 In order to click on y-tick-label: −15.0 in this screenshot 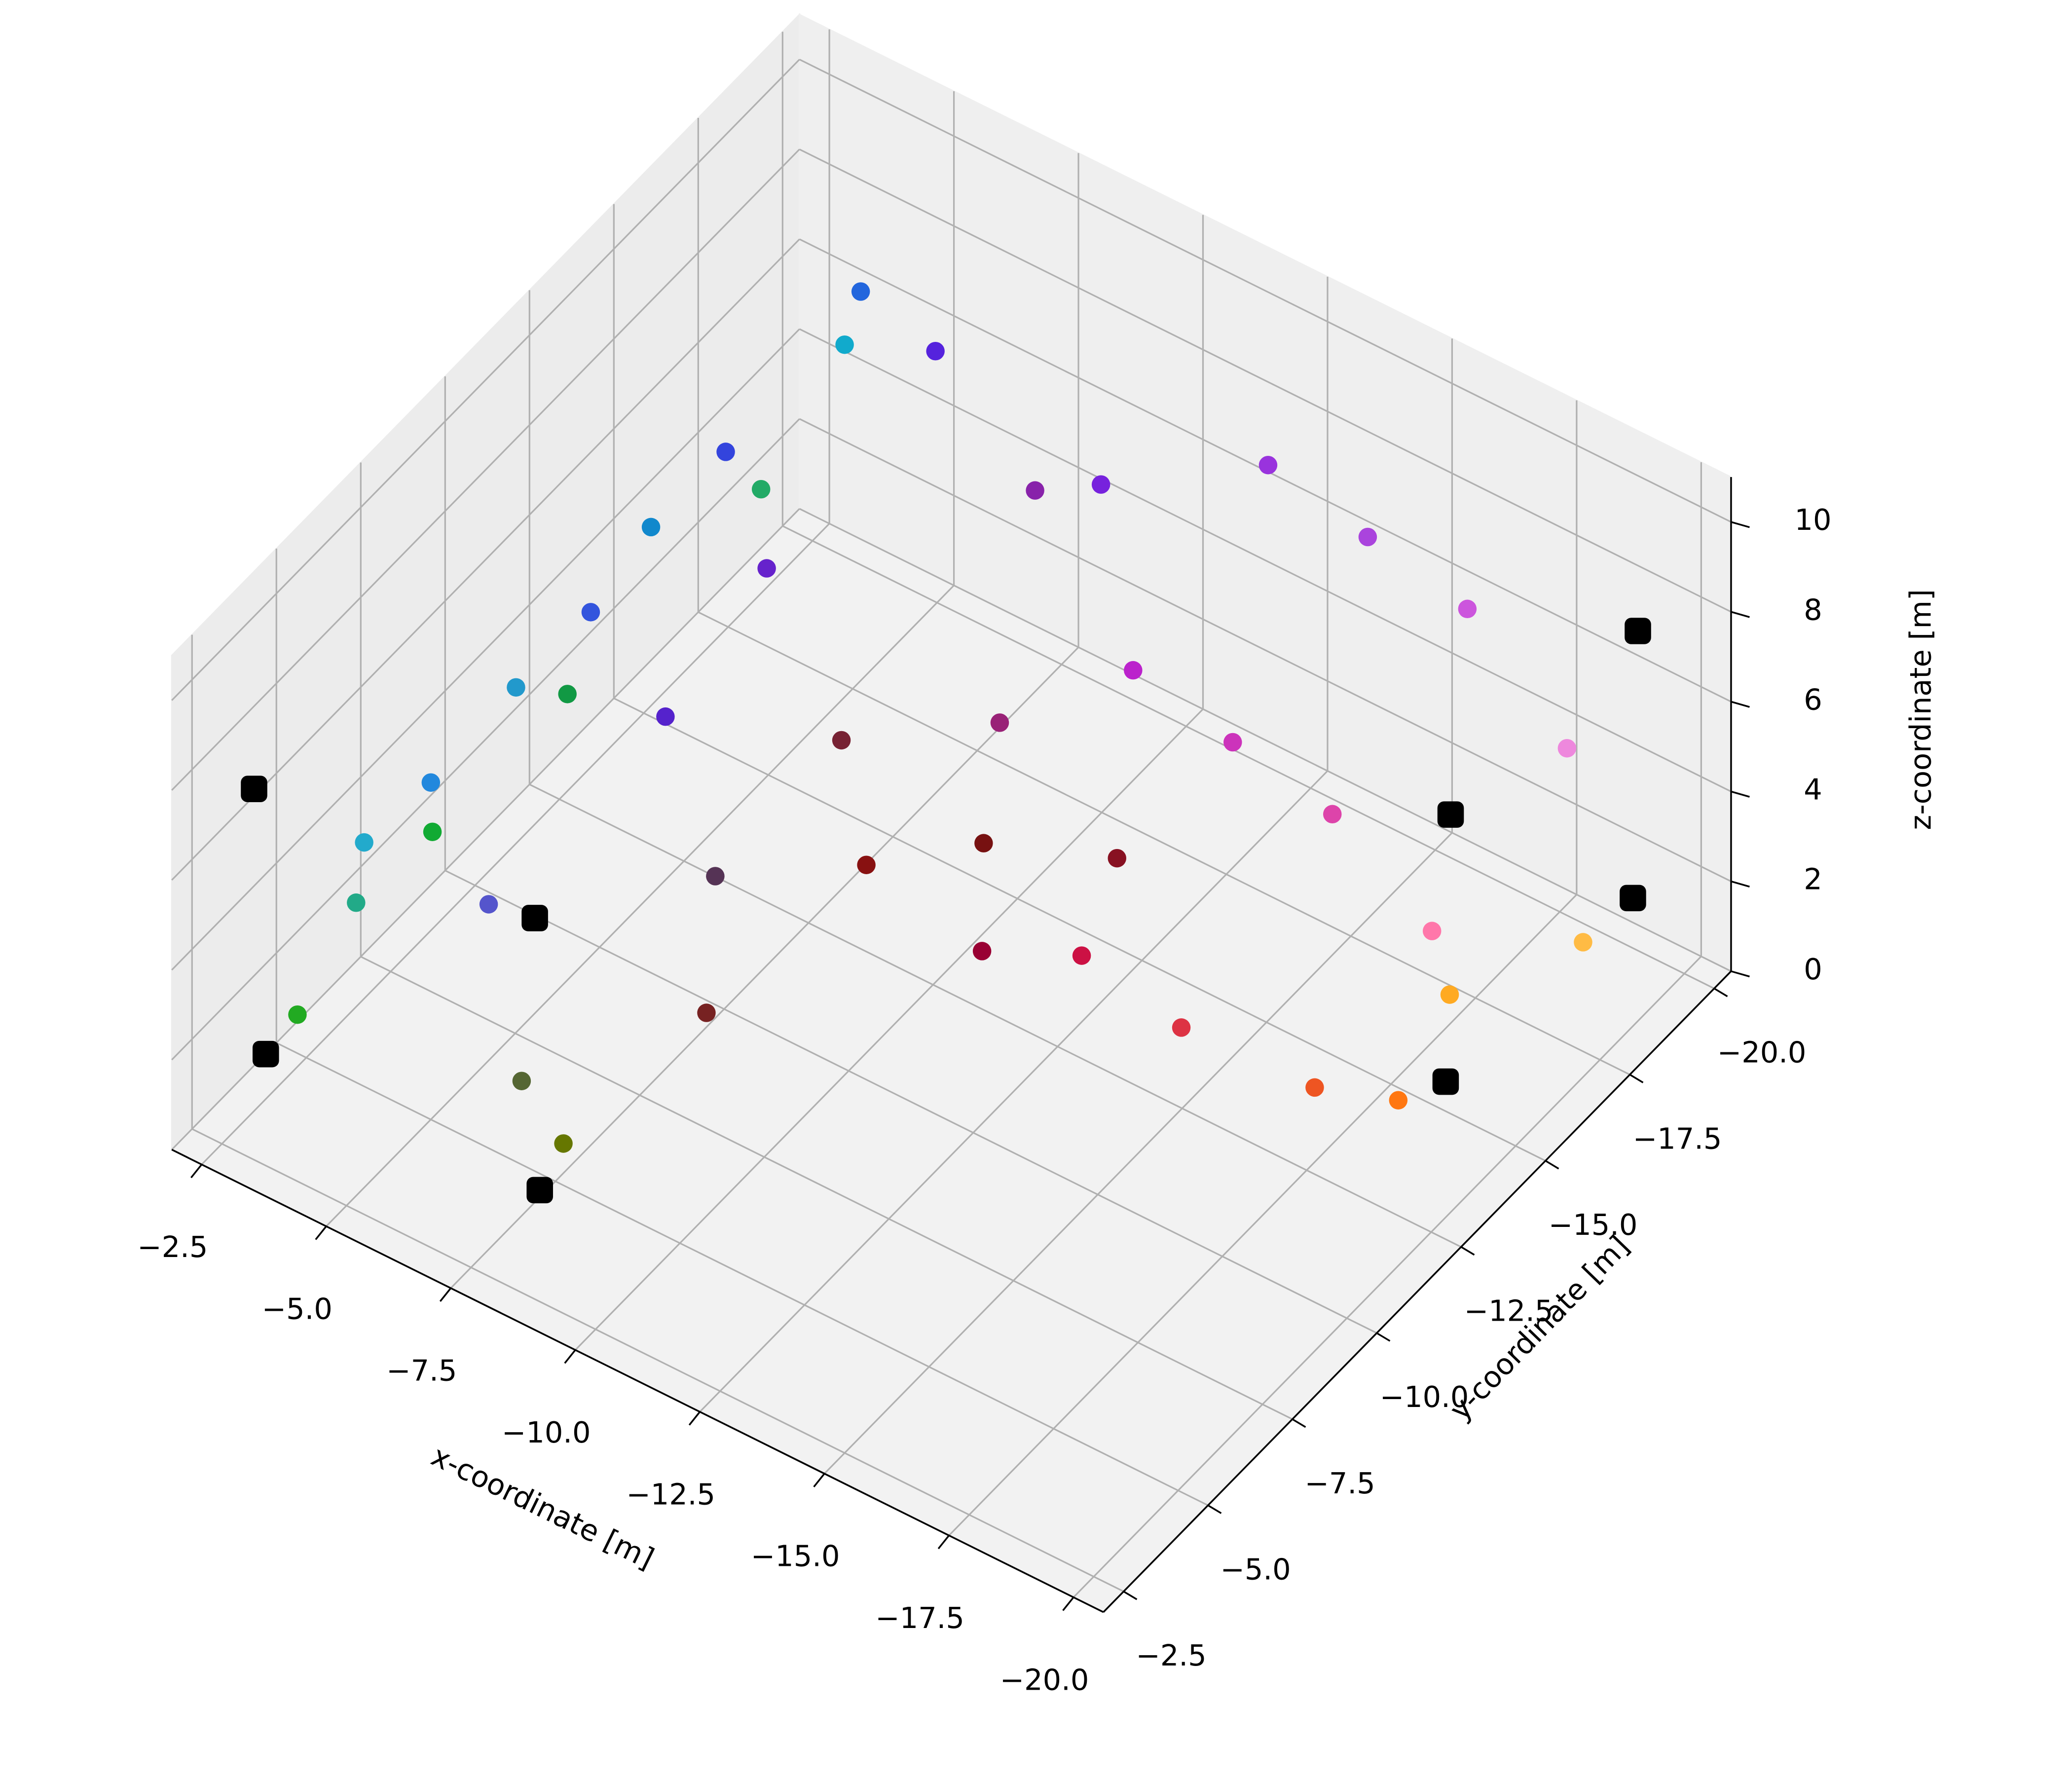, I will do `click(1594, 1225)`.